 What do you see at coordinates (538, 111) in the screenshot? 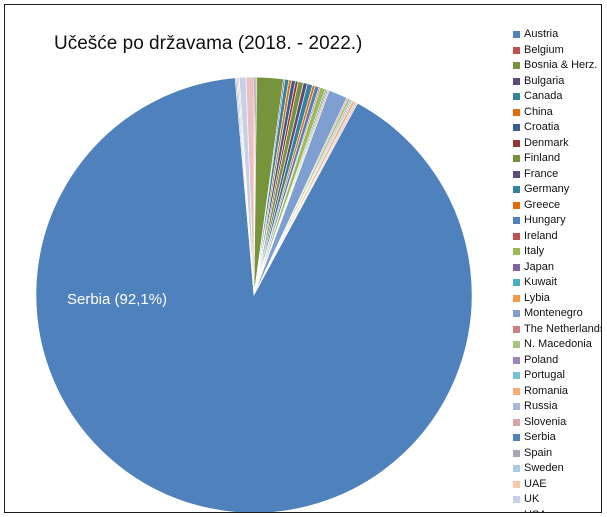
I see `legend-label: China` at bounding box center [538, 111].